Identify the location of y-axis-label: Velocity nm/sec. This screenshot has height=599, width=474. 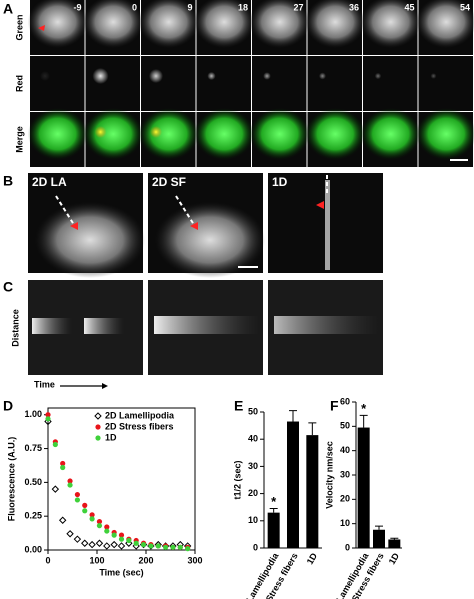
(329, 475).